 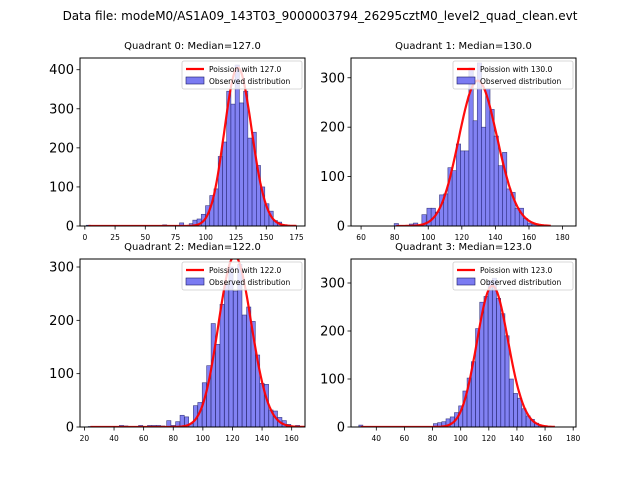 I want to click on legend-label-poisson: Poission with 127.0, so click(x=245, y=69).